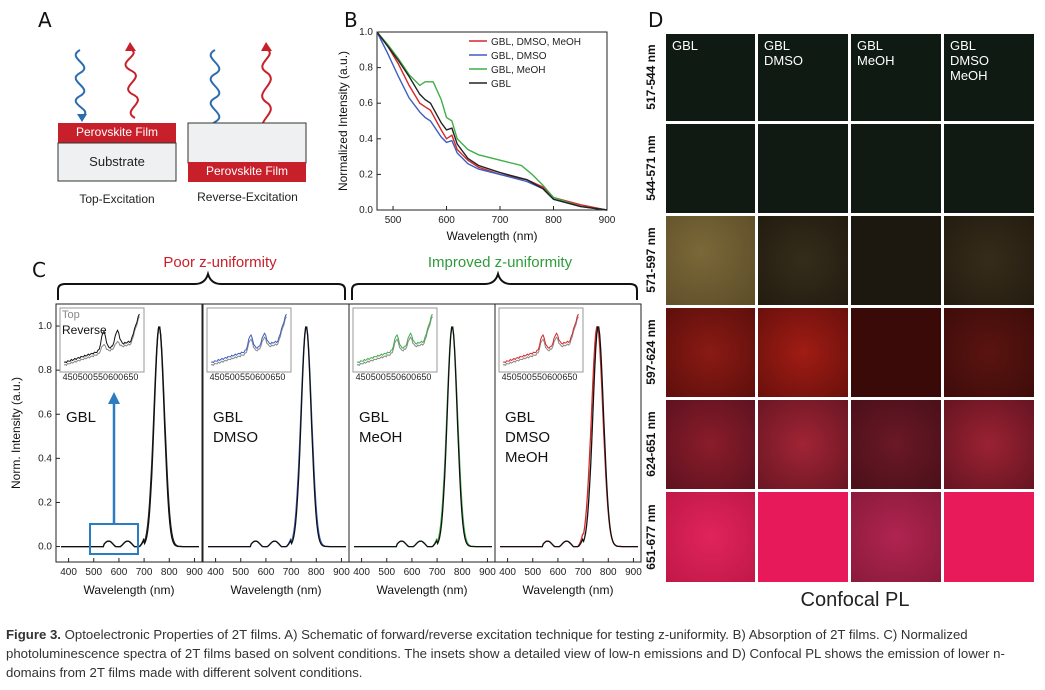  I want to click on confocal-cell: GBL DMSO MeOH, so click(989, 77).